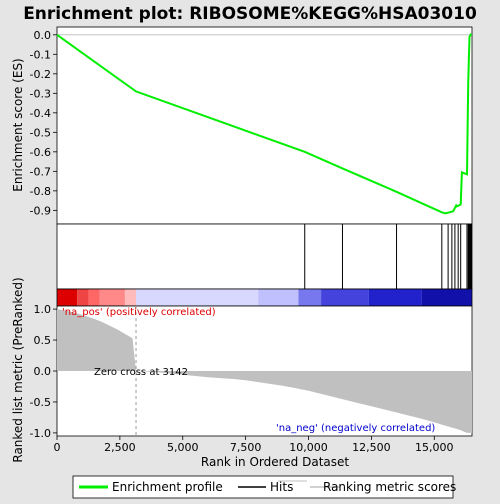  Describe the element at coordinates (355, 428) in the screenshot. I see `negative-correlation-label: 'na_neg' (negatively correlated)` at that location.